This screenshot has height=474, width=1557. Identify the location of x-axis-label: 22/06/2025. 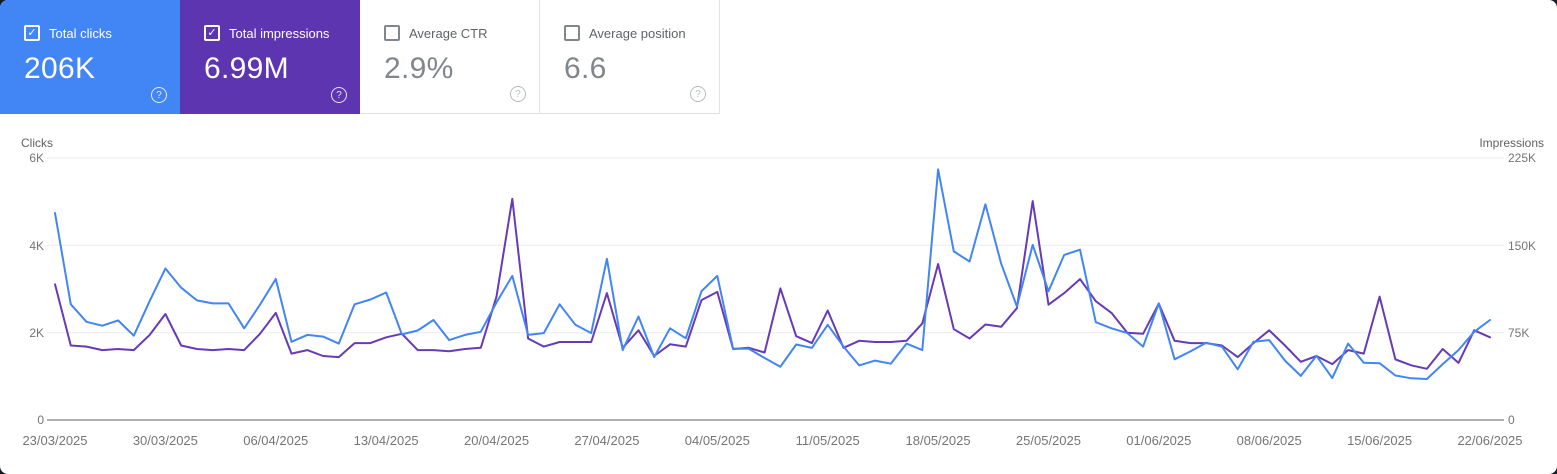
(1490, 440).